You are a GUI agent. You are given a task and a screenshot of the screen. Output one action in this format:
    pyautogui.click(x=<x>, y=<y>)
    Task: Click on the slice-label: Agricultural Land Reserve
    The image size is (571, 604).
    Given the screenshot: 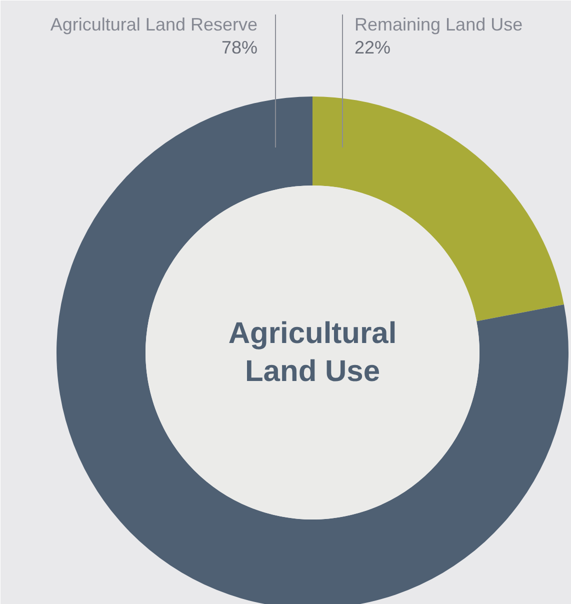 What is the action you would take?
    pyautogui.click(x=154, y=24)
    